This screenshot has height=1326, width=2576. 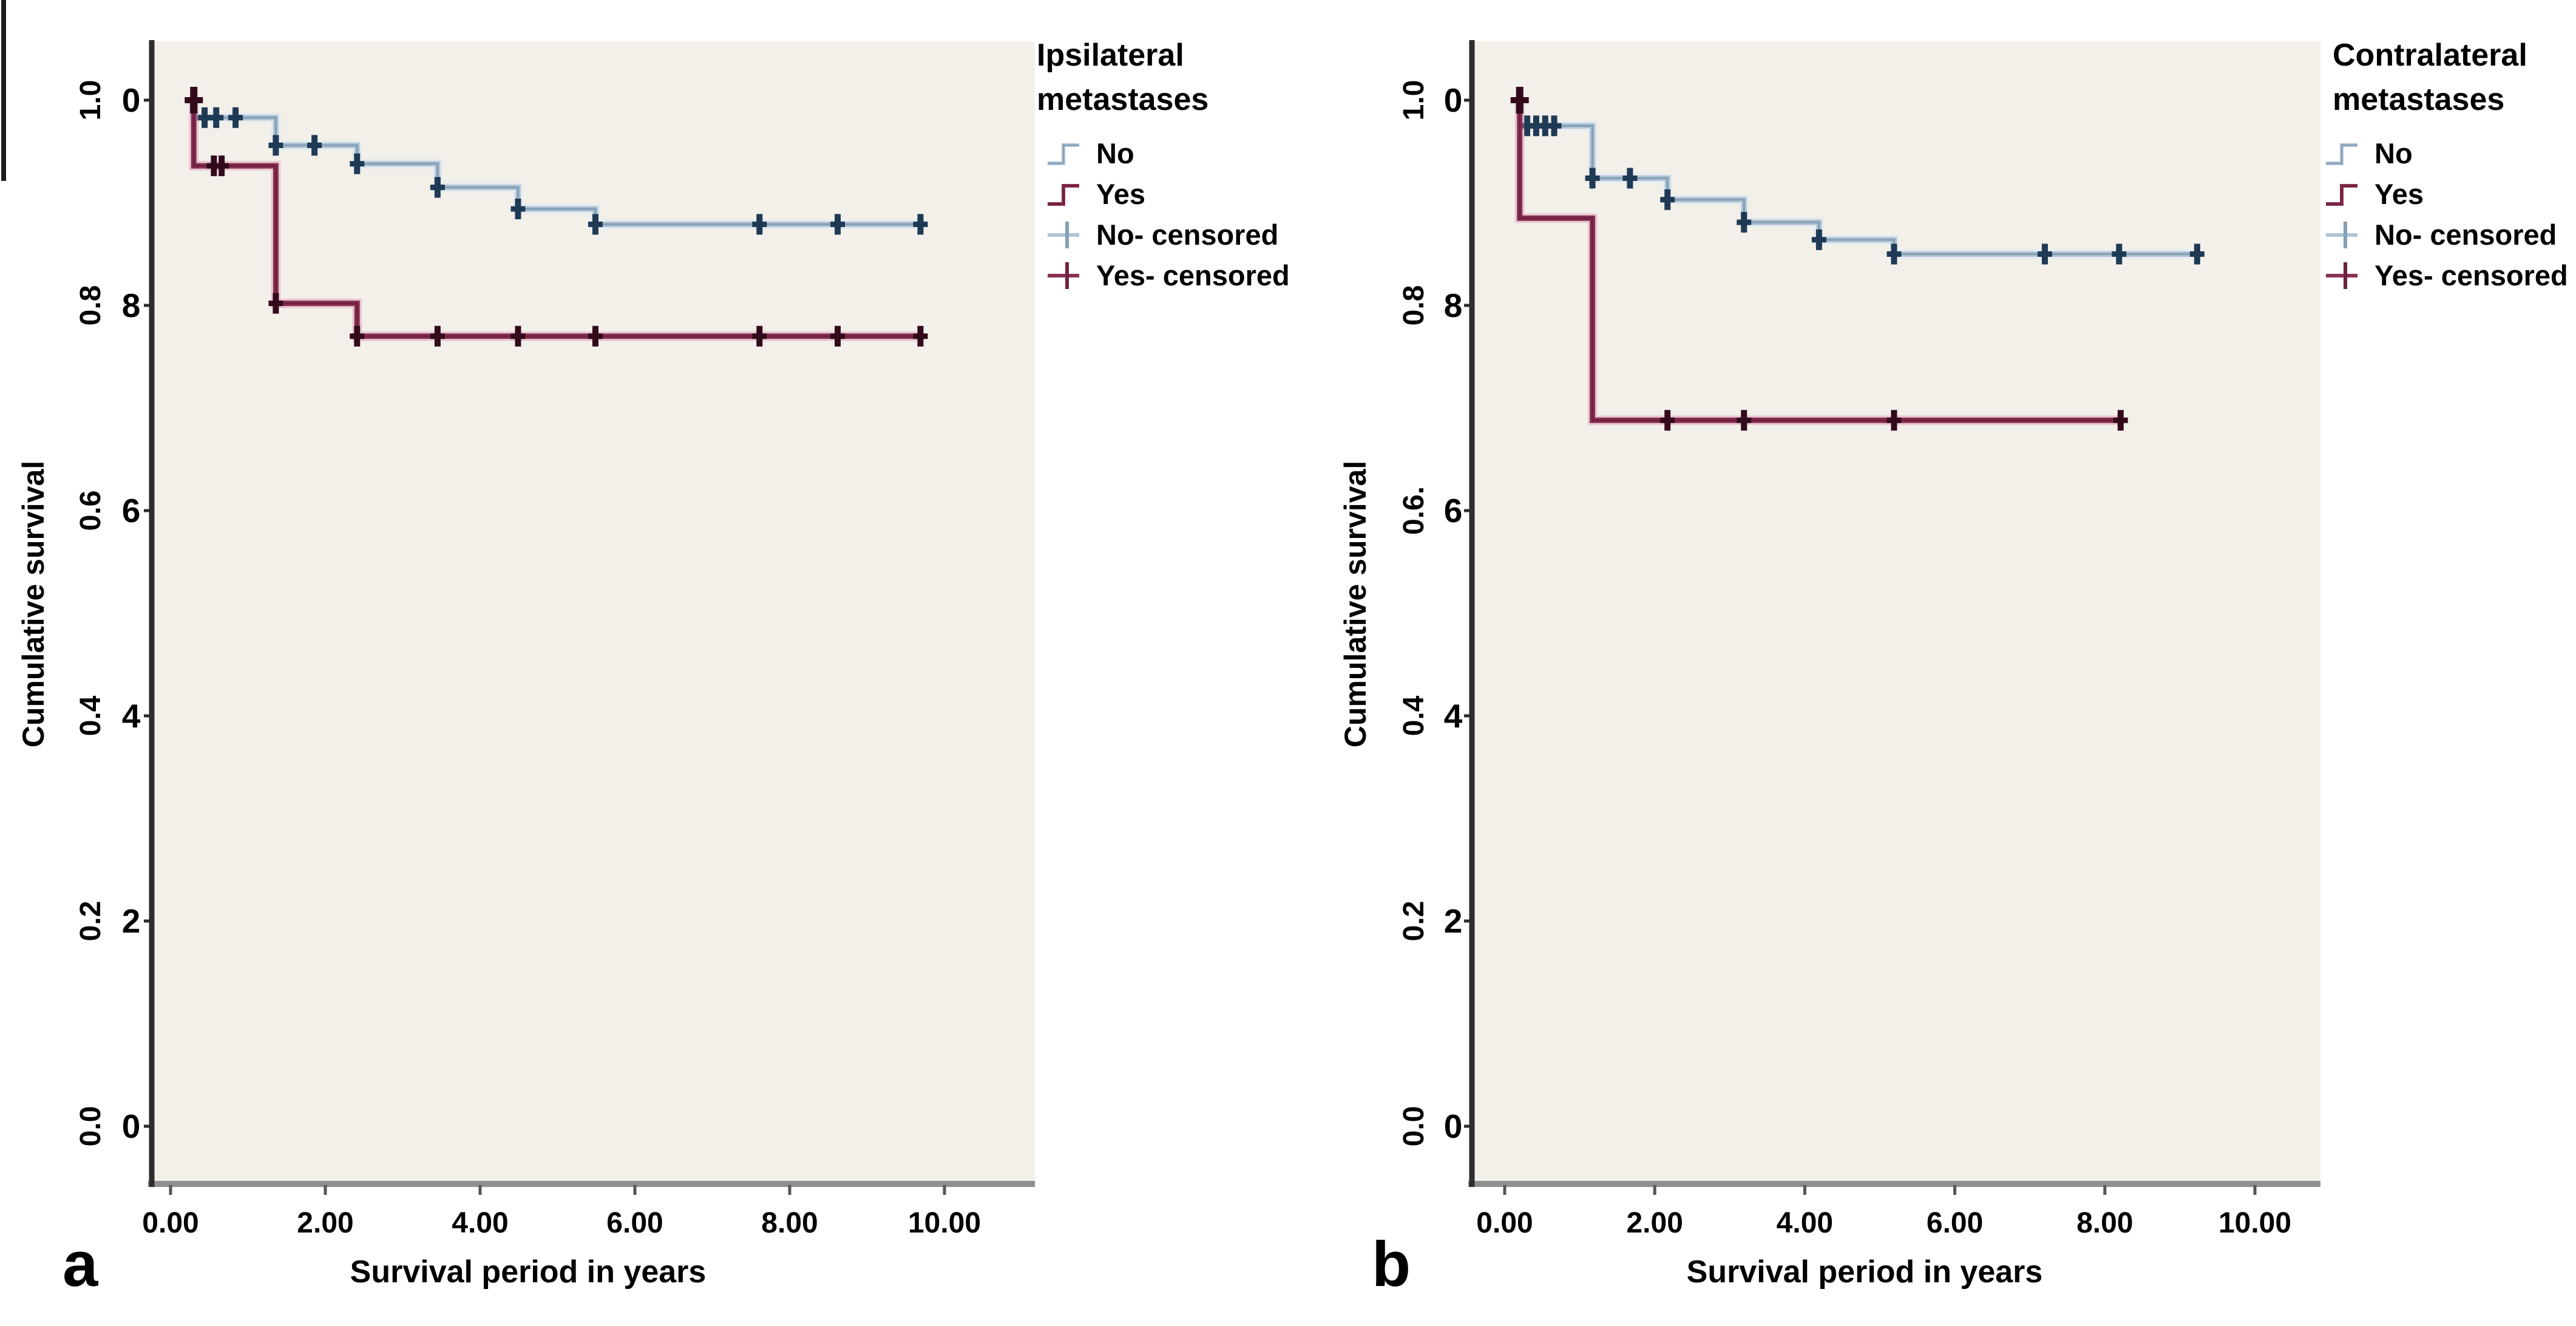 What do you see at coordinates (1414, 921) in the screenshot?
I see `y-tick-label-rotated: 0.2` at bounding box center [1414, 921].